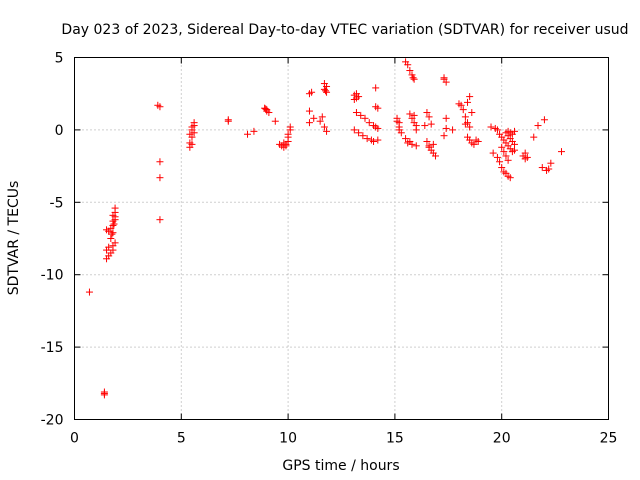 The width and height of the screenshot is (640, 480). I want to click on y-tick-label: 5, so click(59, 59).